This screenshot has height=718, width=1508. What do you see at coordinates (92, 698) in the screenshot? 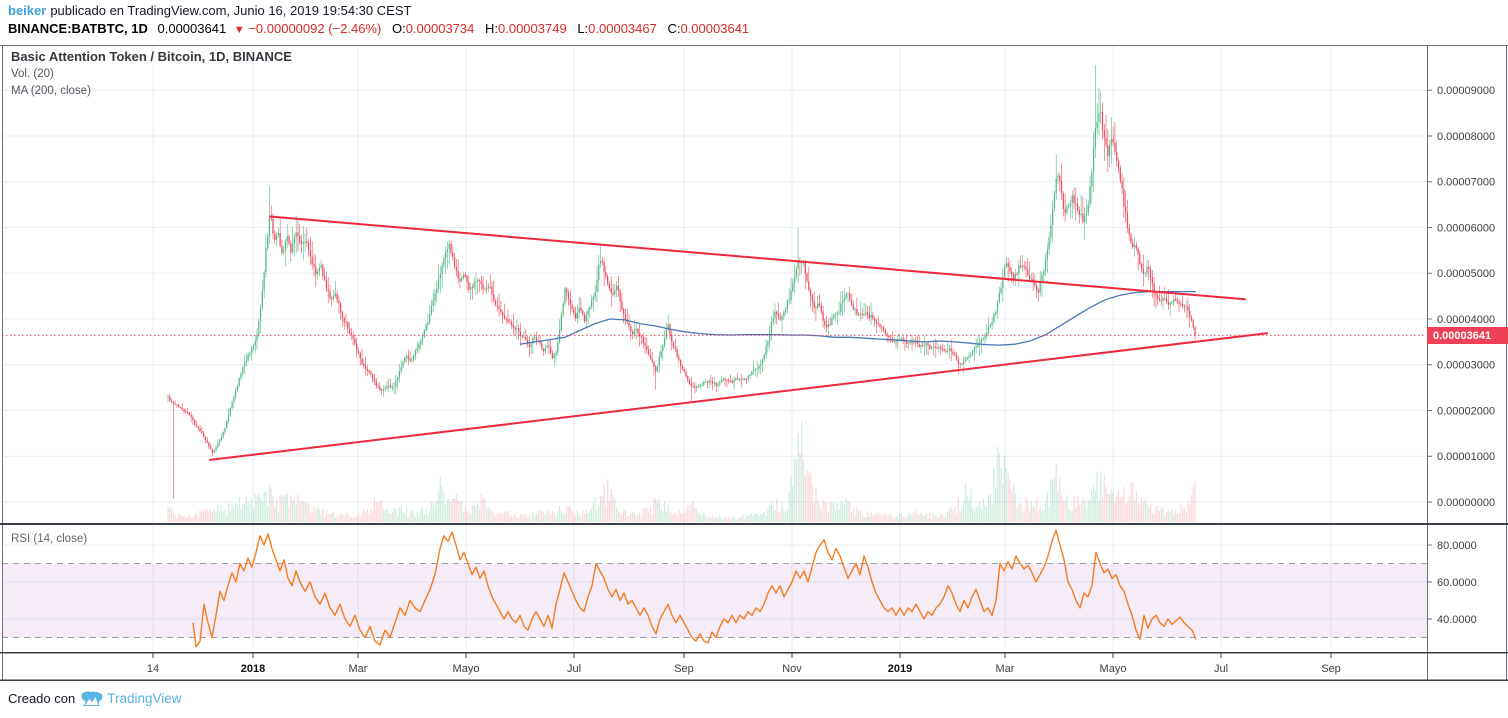
I see `tradingview-logo-icon` at bounding box center [92, 698].